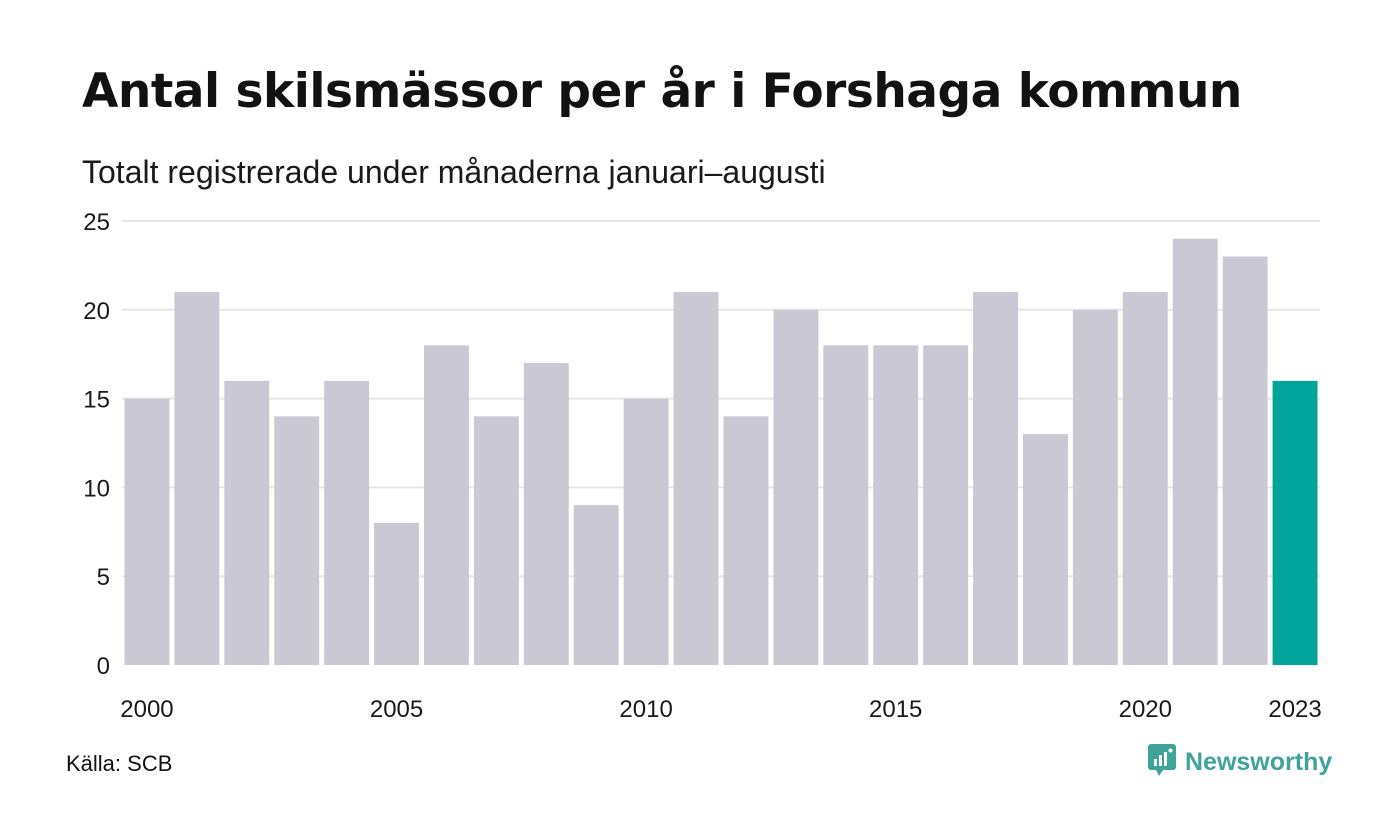 The height and width of the screenshot is (840, 1400). What do you see at coordinates (946, 505) in the screenshot?
I see `bar-2016` at bounding box center [946, 505].